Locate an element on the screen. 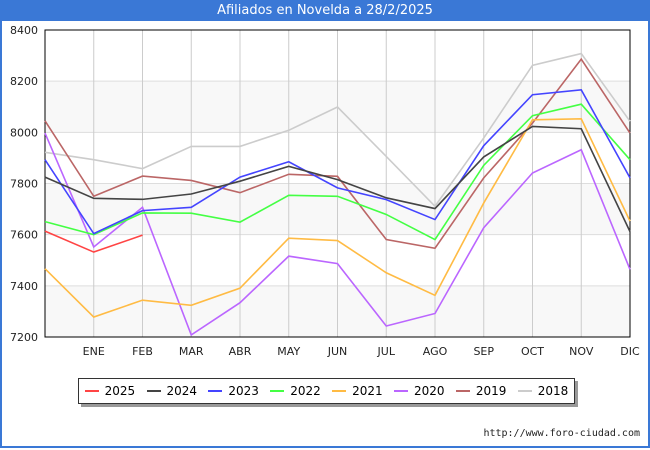 The height and width of the screenshot is (450, 650). source-url: http://www.foro-ciudad.com is located at coordinates (561, 433).